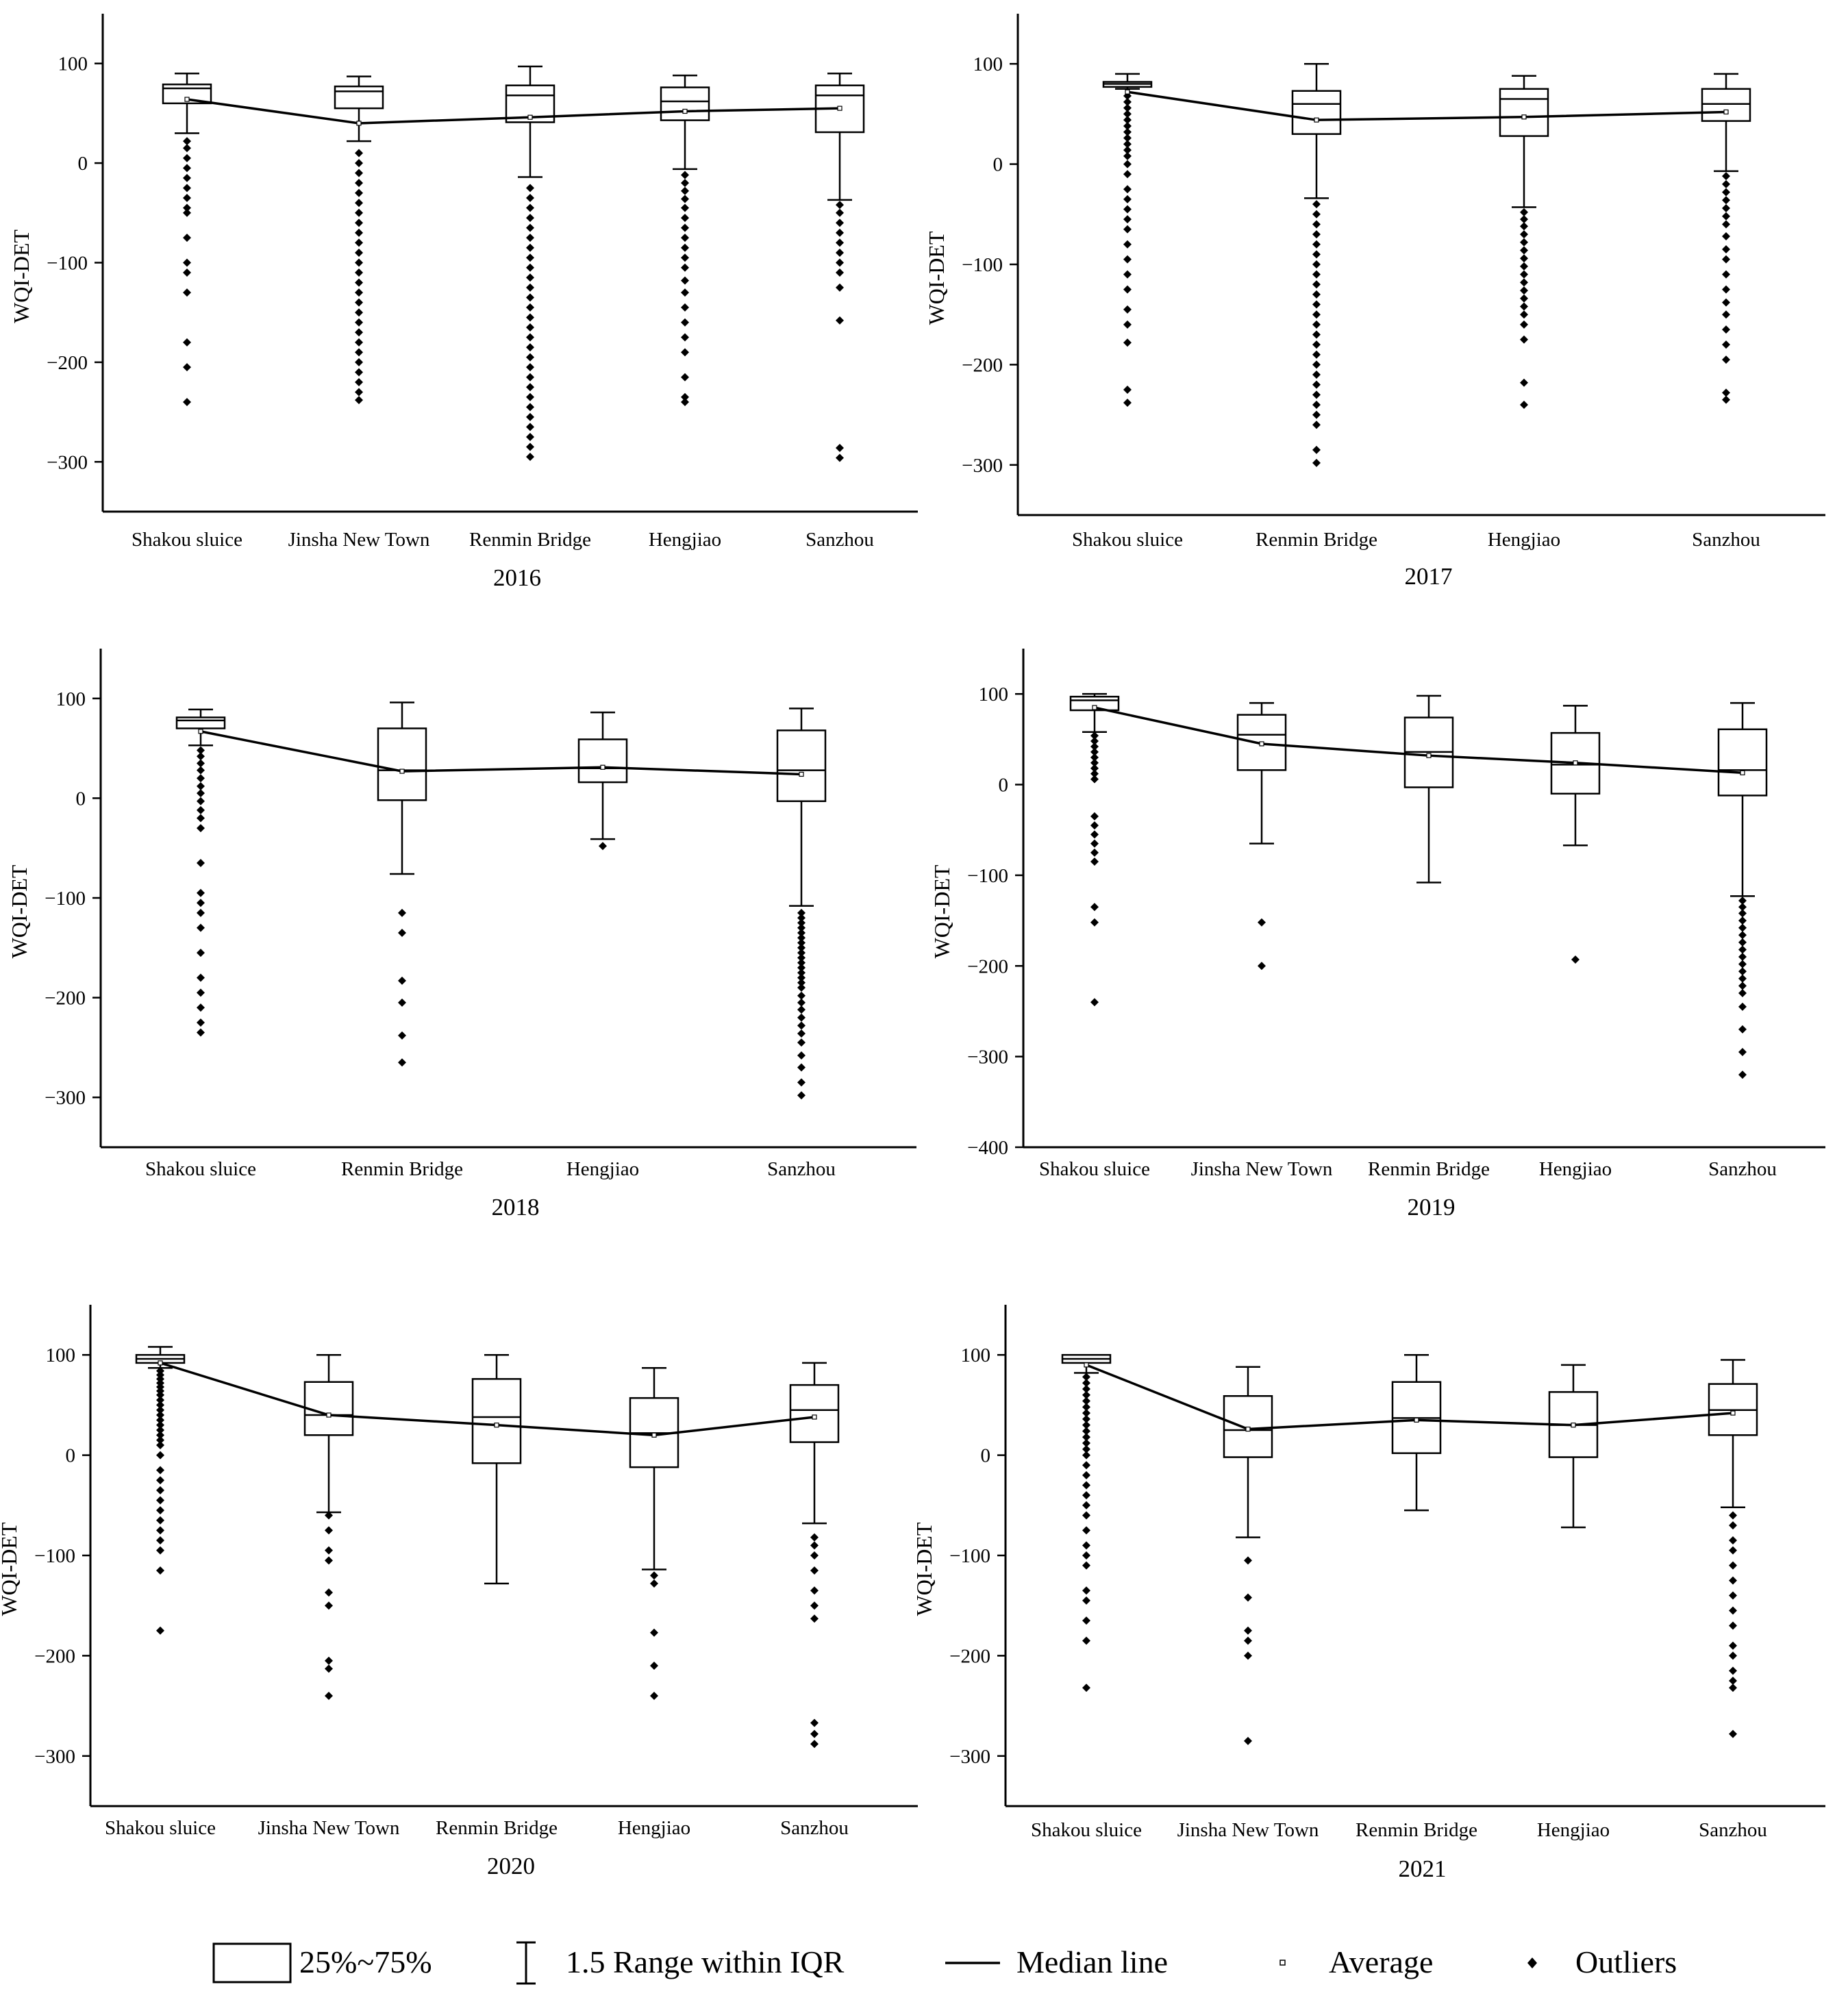  I want to click on x-category-label: Jinsha New Town, so click(359, 540).